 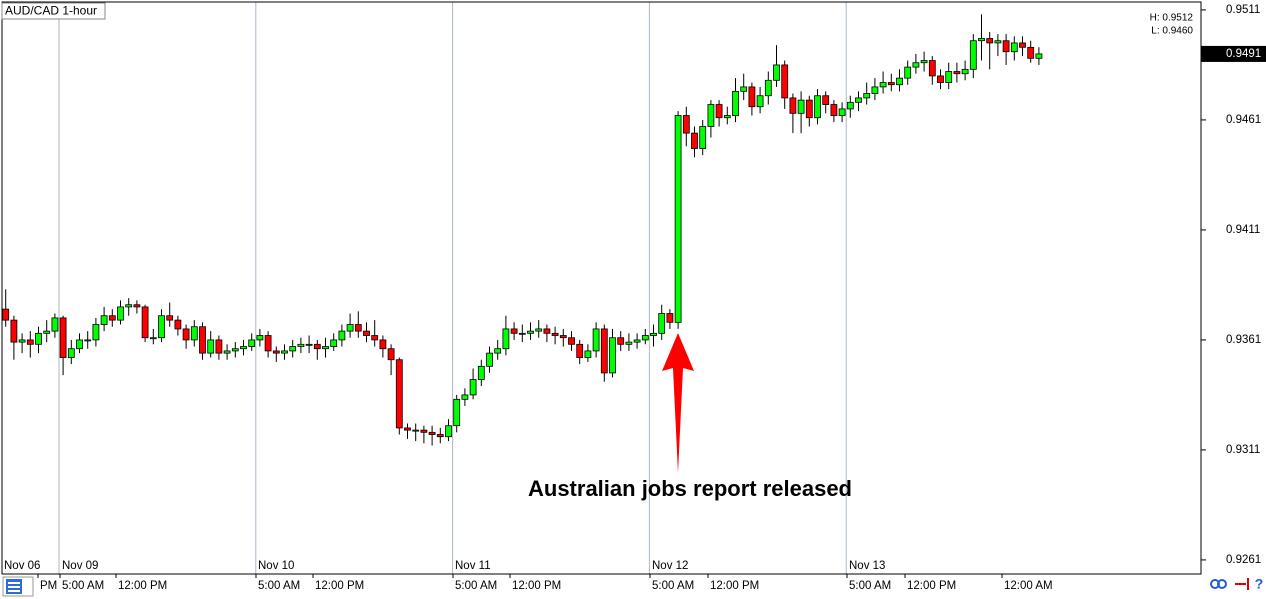 I want to click on date-label: Nov 10, so click(x=276, y=566).